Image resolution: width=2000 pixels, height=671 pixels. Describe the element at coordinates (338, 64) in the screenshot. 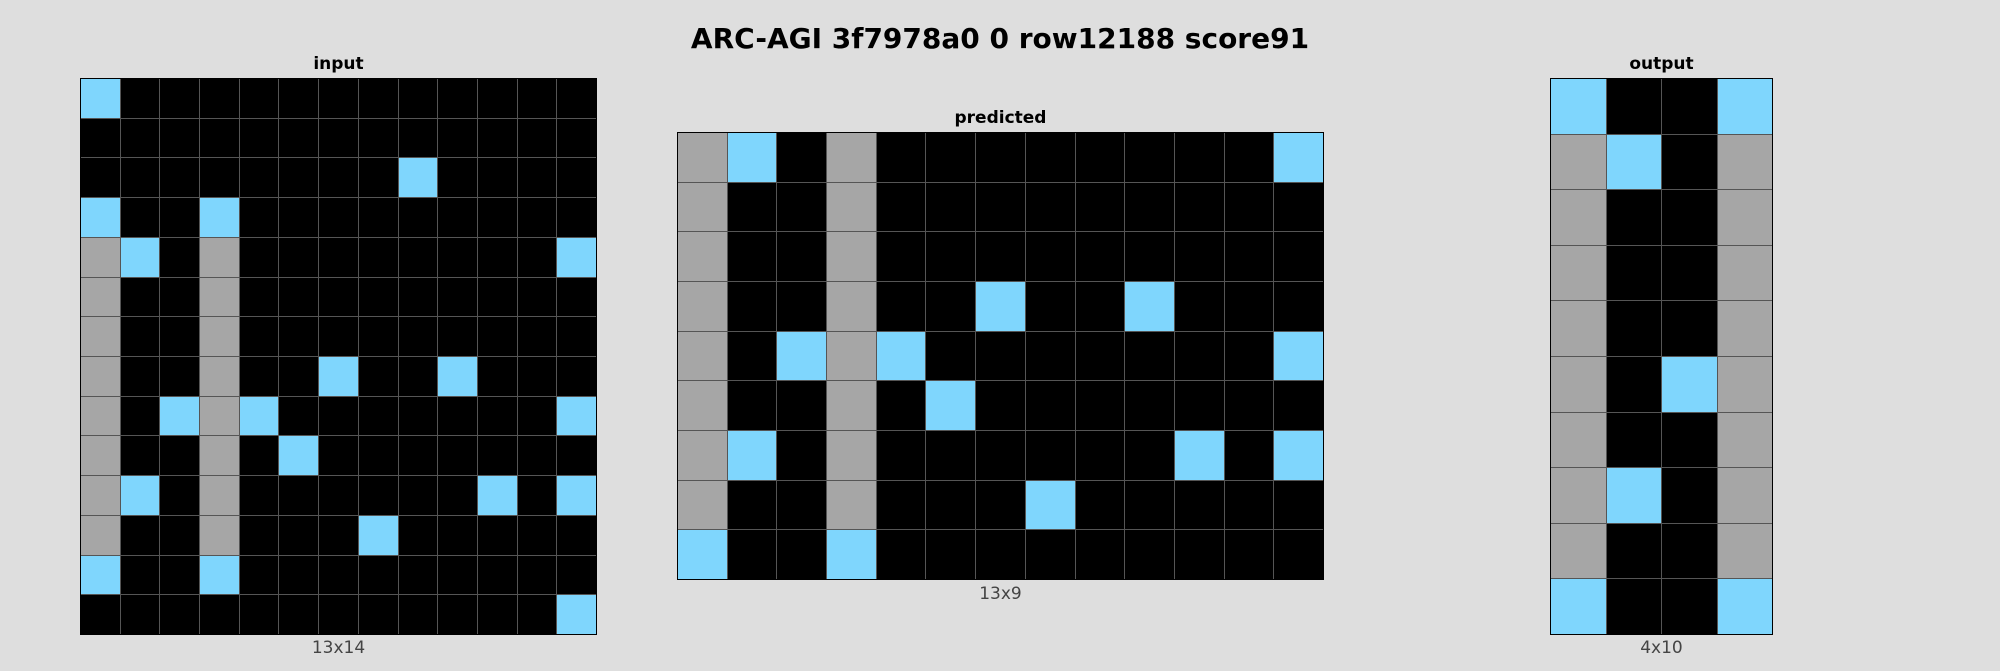

I see `input-panel-title: input` at that location.